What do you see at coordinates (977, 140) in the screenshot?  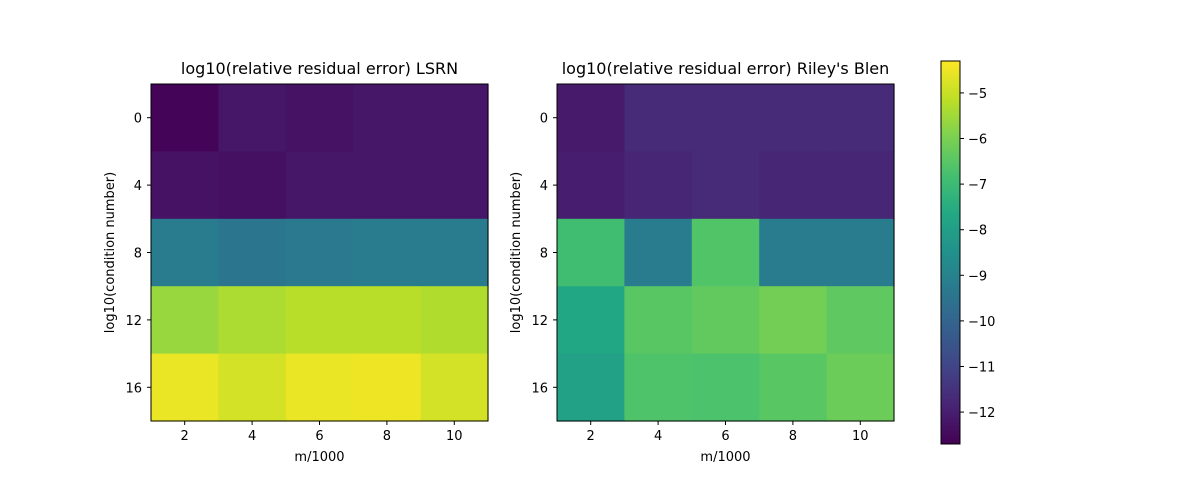 I see `colorbar-tick-label: −6` at bounding box center [977, 140].